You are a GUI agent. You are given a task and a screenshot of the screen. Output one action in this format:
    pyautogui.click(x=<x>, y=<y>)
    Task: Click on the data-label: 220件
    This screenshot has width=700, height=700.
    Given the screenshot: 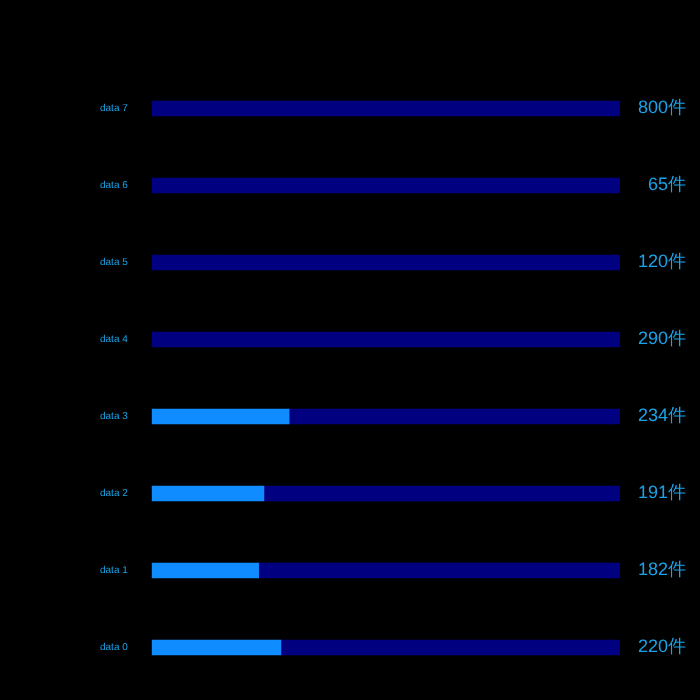 What is the action you would take?
    pyautogui.click(x=661, y=646)
    